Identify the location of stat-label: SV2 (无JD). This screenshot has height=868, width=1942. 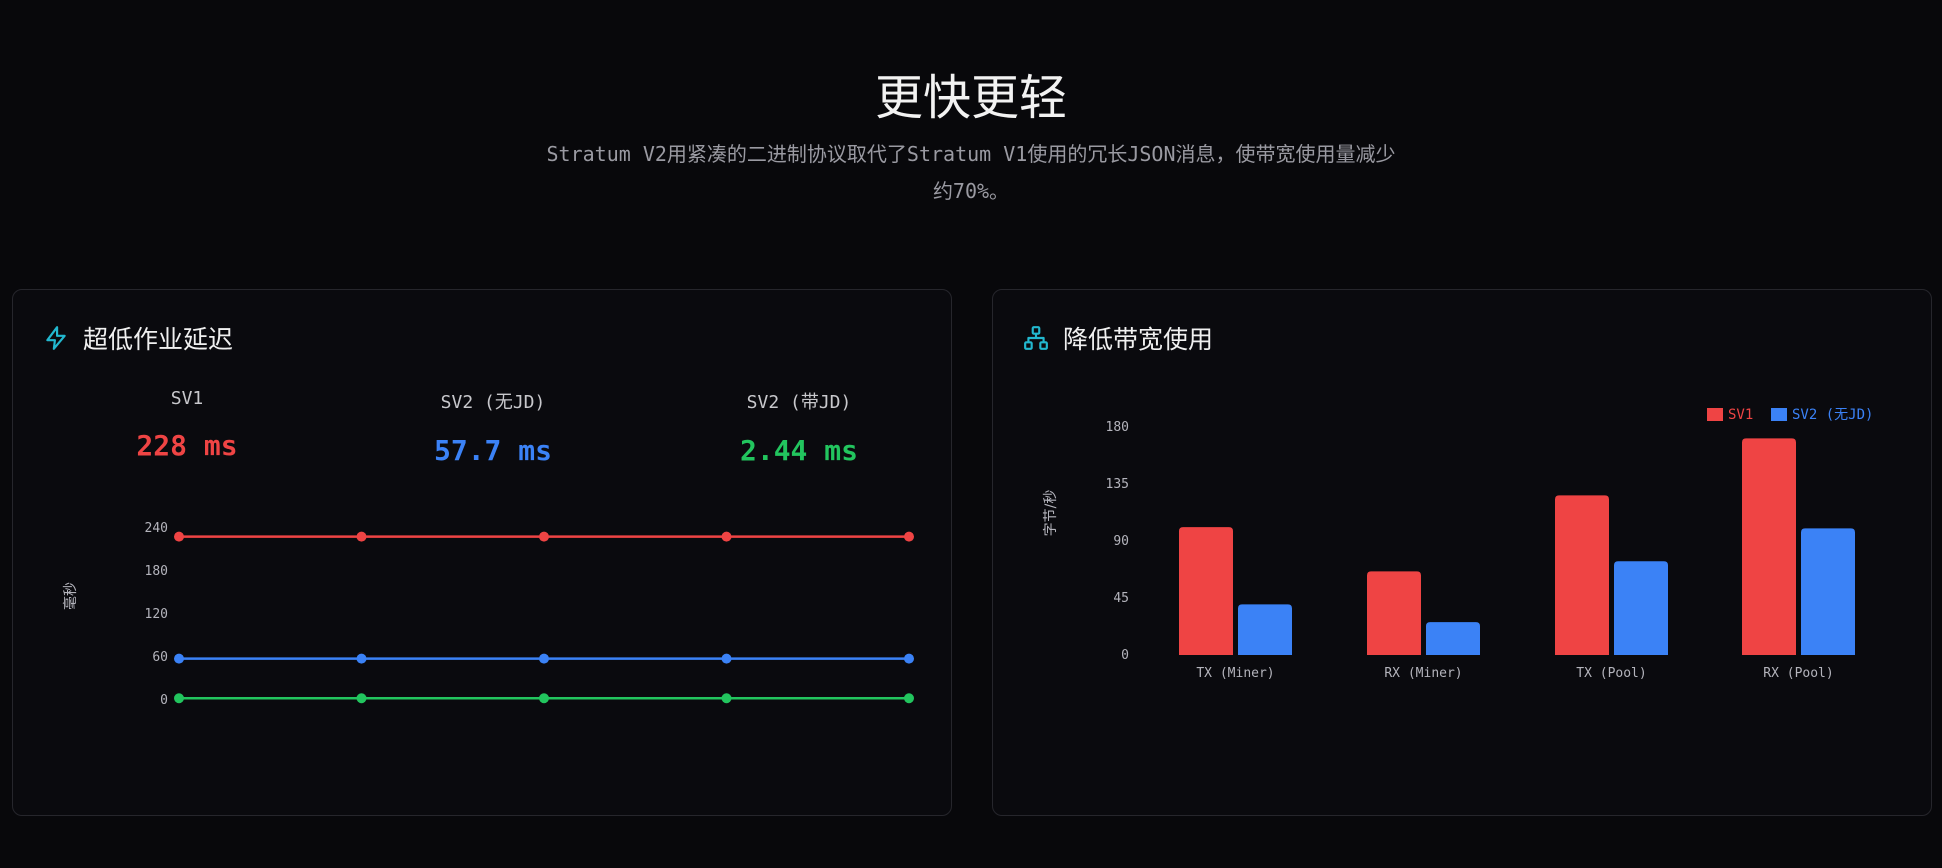
(493, 402).